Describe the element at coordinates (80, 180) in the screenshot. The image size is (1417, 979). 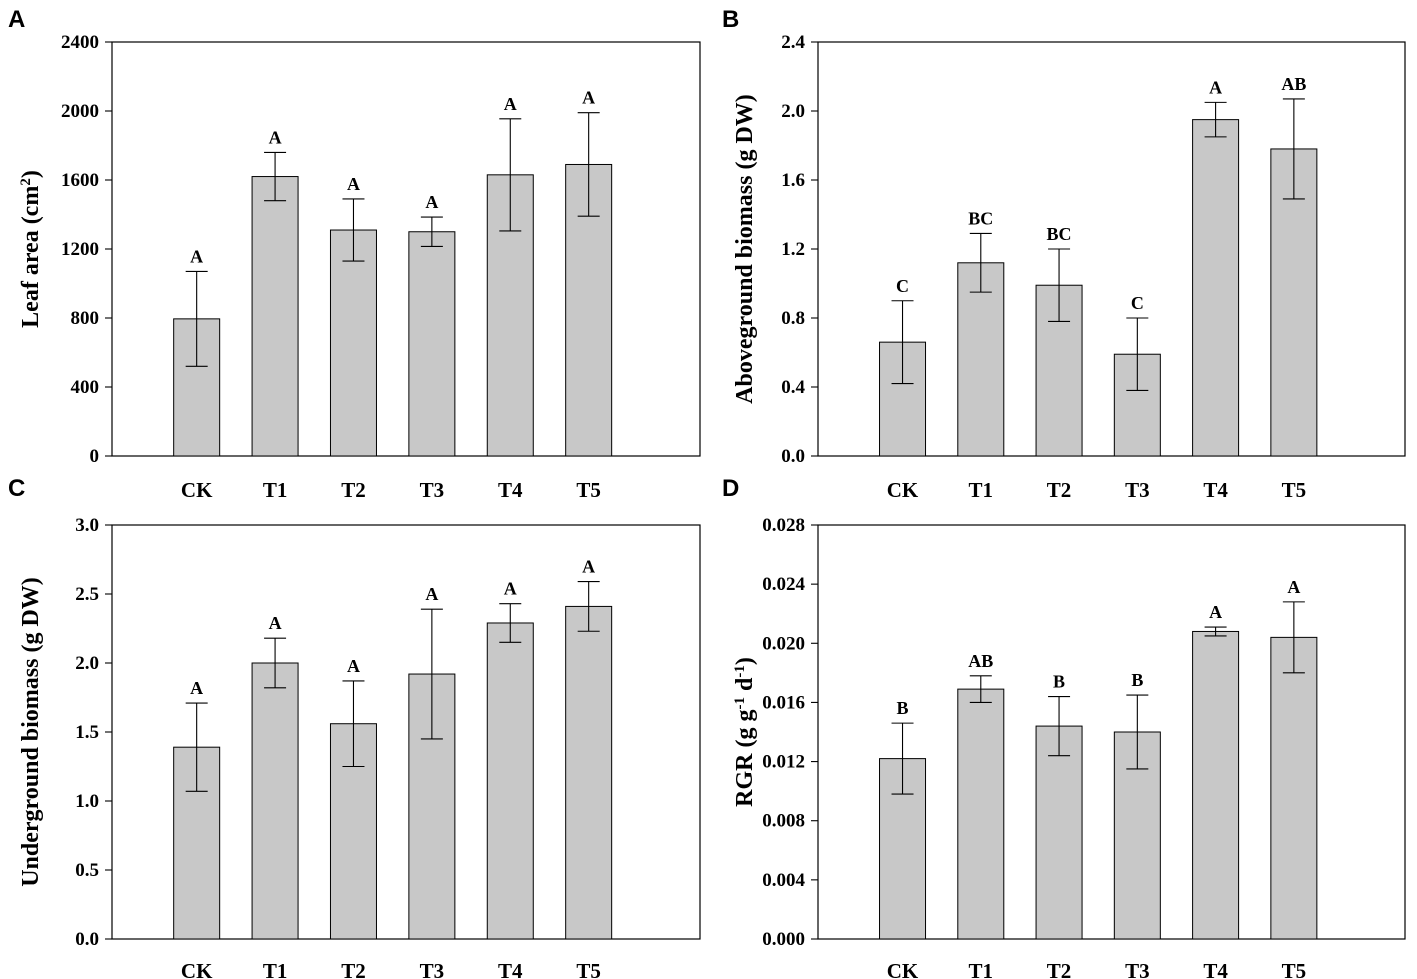
I see `y-tick-label: 1600` at that location.